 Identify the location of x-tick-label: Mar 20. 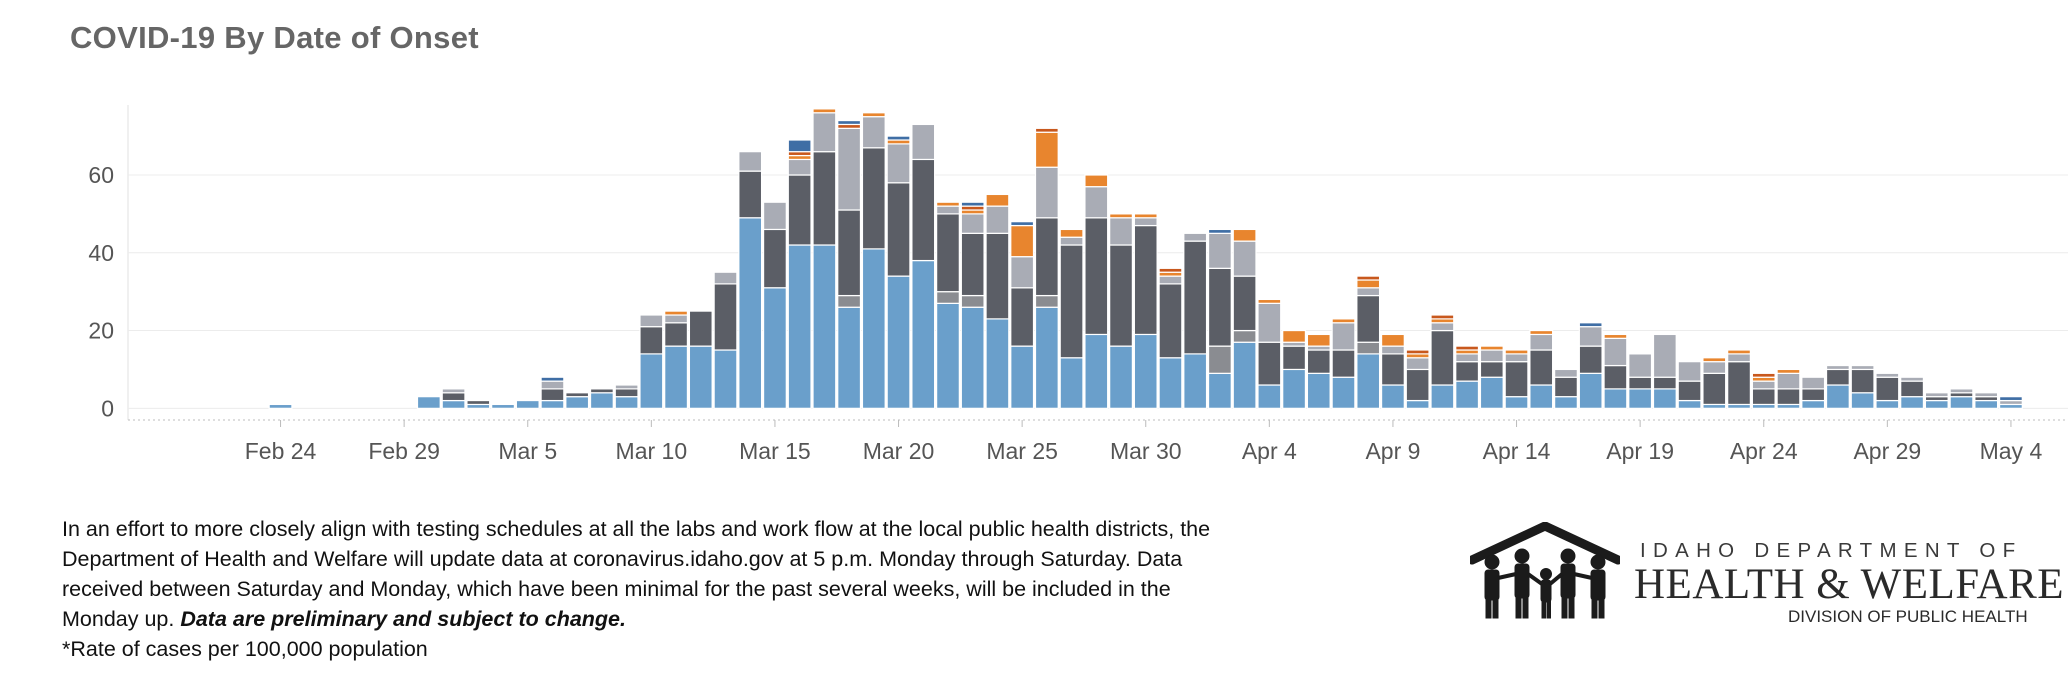
(899, 451).